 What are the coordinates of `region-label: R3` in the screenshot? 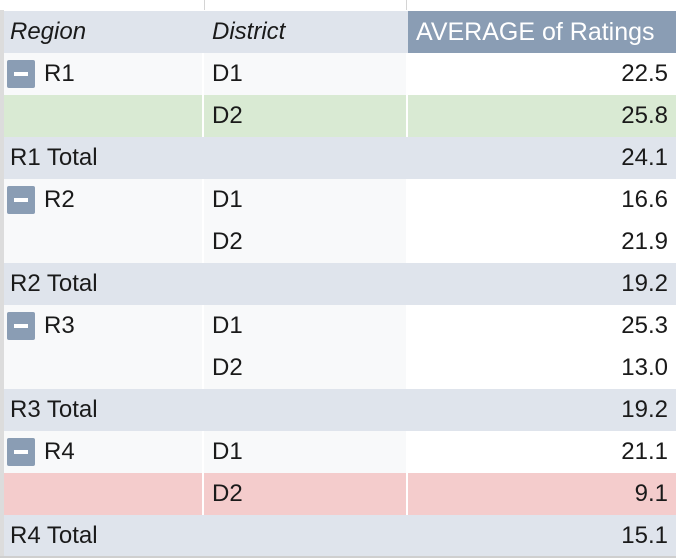 It's located at (59, 325).